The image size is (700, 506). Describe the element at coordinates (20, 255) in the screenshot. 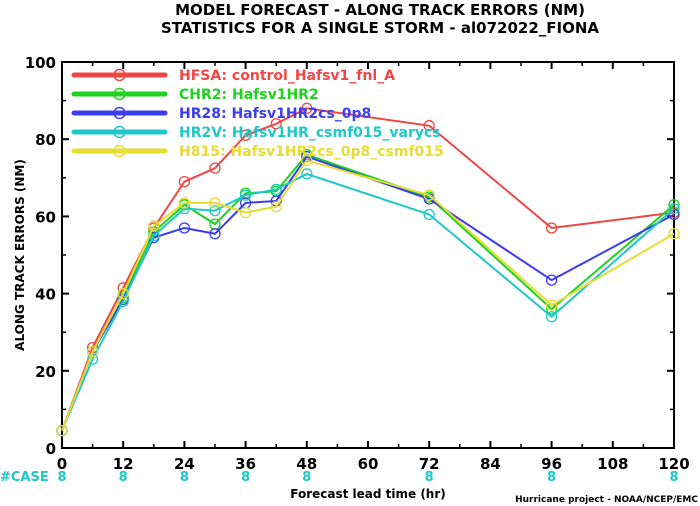

I see `y-axis-label: ALONG TRACK ERRORS (NM)` at that location.